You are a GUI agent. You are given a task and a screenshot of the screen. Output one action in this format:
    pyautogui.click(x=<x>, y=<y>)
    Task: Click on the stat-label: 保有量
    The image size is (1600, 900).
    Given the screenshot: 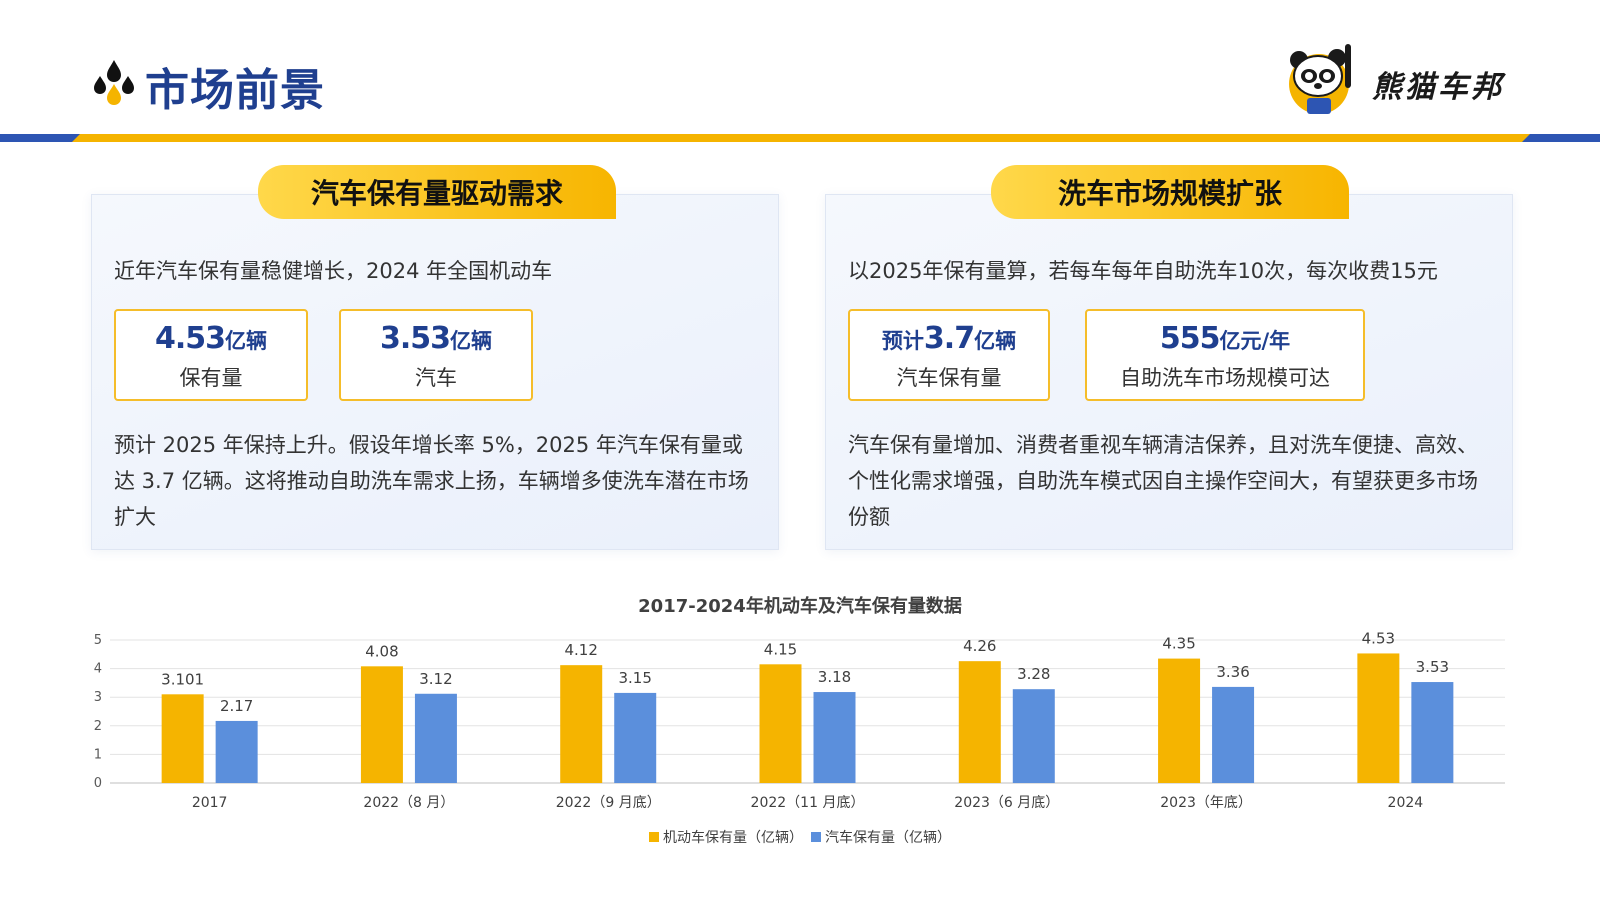 What is the action you would take?
    pyautogui.click(x=211, y=378)
    